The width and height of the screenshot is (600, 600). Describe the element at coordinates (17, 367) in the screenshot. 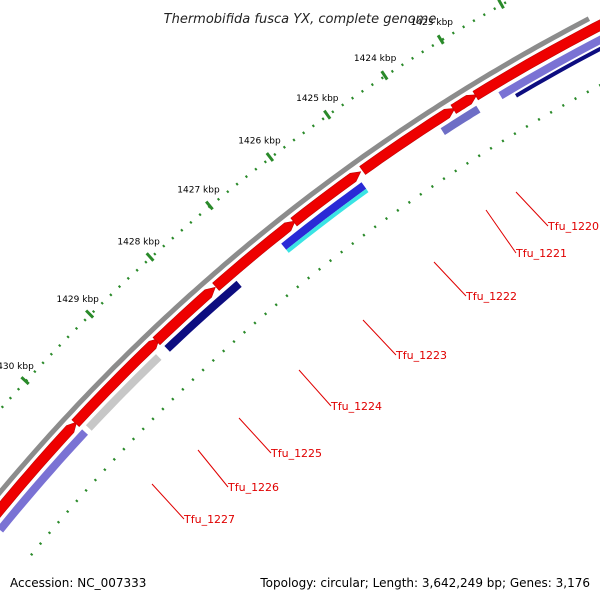

I see `kbp-label: 1430 kbp` at that location.